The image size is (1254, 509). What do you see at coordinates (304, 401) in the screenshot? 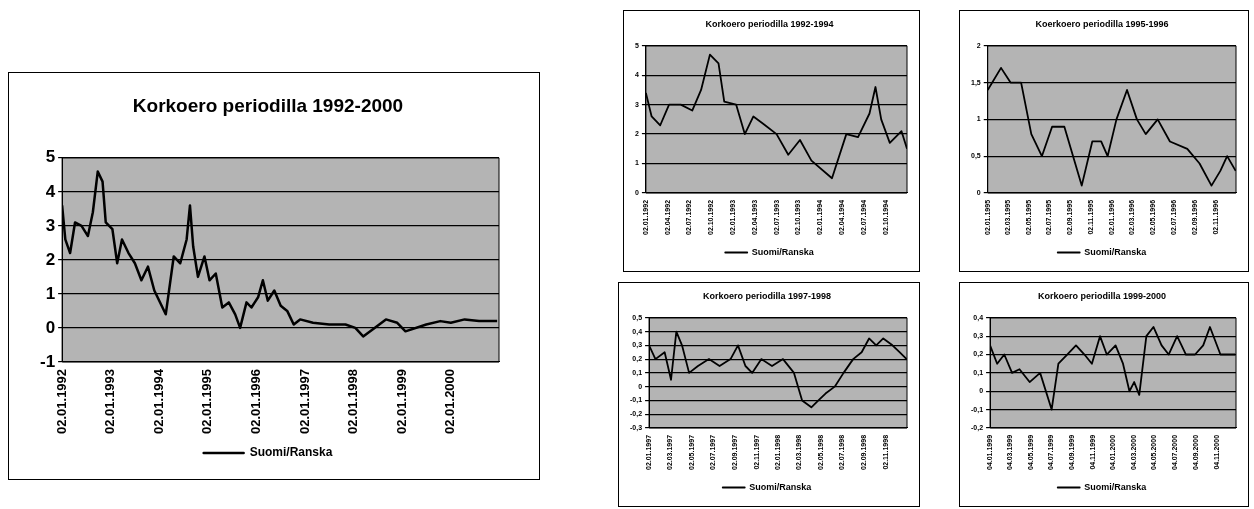
I see `x-tick-label: 02.01.1997` at bounding box center [304, 401].